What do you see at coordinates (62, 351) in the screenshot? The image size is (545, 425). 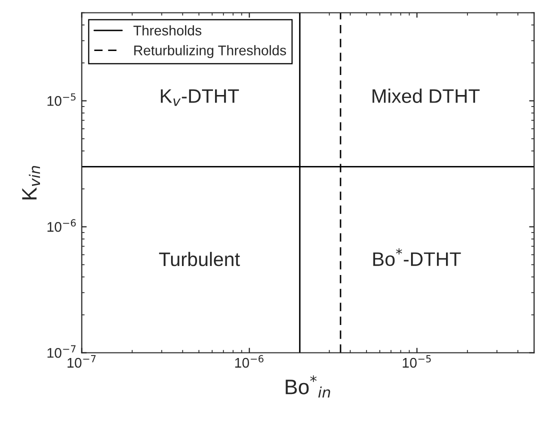 I see `y-tick-label: 10$^{−7}$` at bounding box center [62, 351].